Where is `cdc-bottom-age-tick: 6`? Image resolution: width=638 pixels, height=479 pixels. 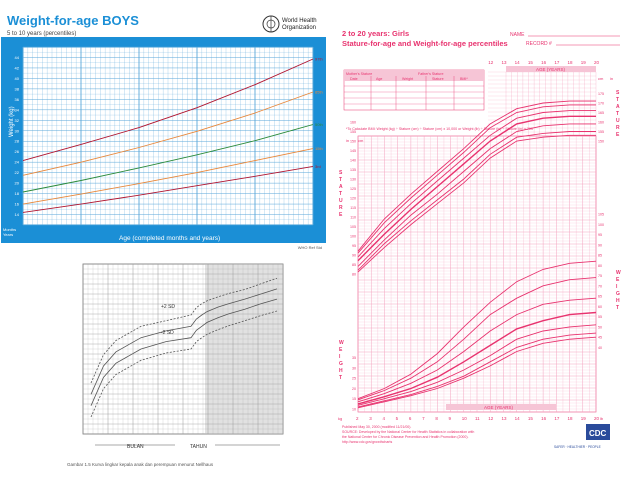 cdc-bottom-age-tick: 6 is located at coordinates (410, 418).